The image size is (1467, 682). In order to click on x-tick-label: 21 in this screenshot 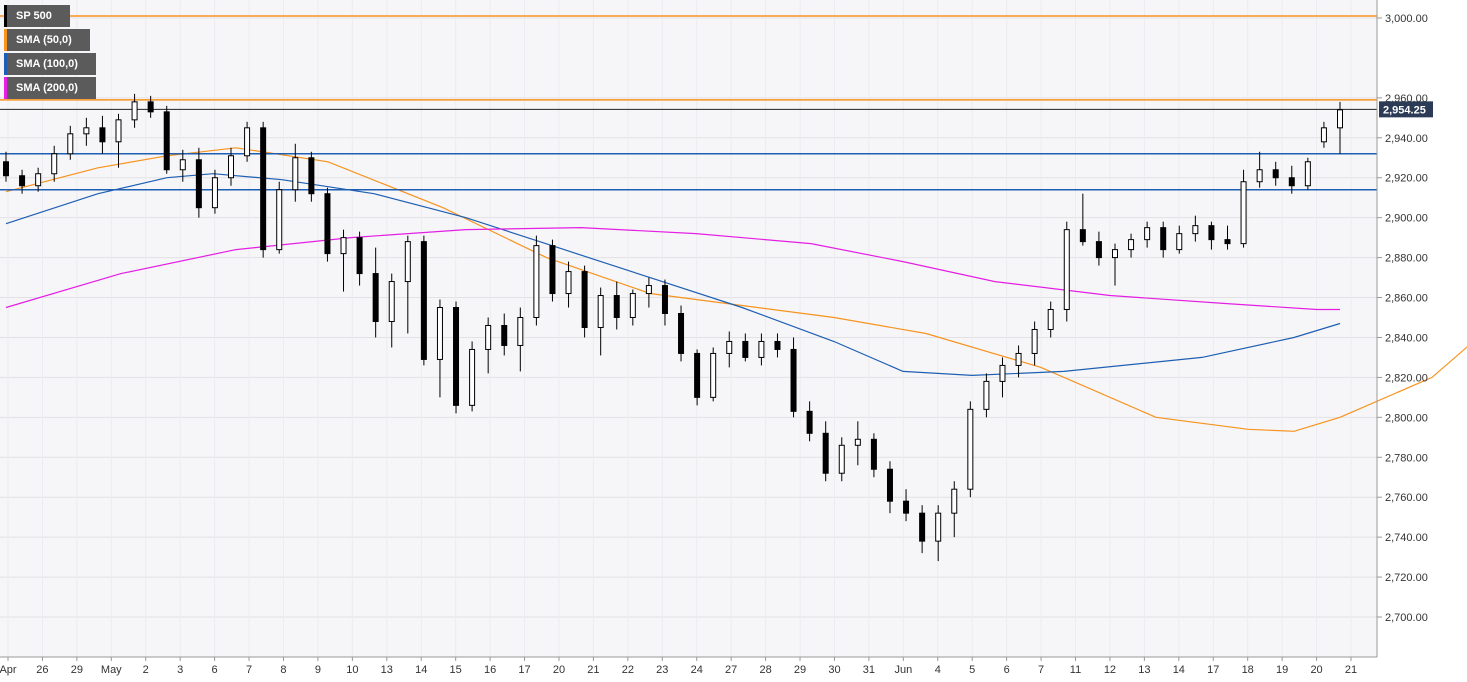, I will do `click(593, 670)`.